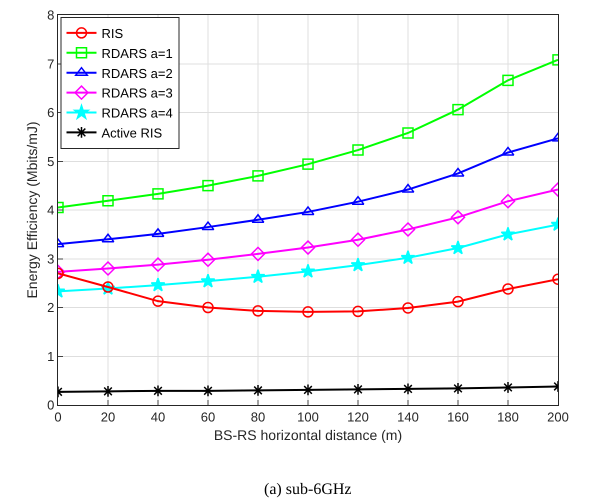 The height and width of the screenshot is (503, 589). What do you see at coordinates (50, 112) in the screenshot?
I see `y-tick-label: 6` at bounding box center [50, 112].